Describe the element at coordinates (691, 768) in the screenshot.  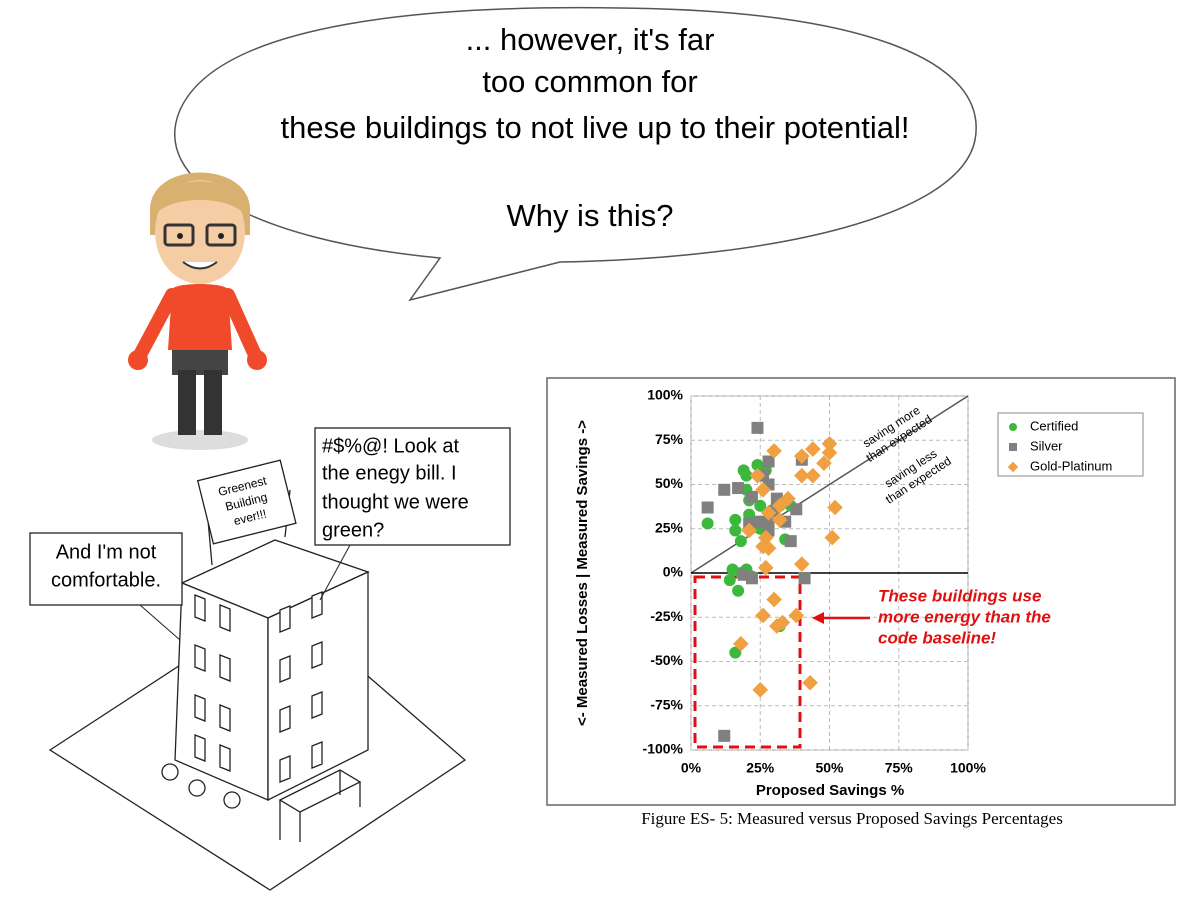
I see `x-tick-label: 0%` at that location.